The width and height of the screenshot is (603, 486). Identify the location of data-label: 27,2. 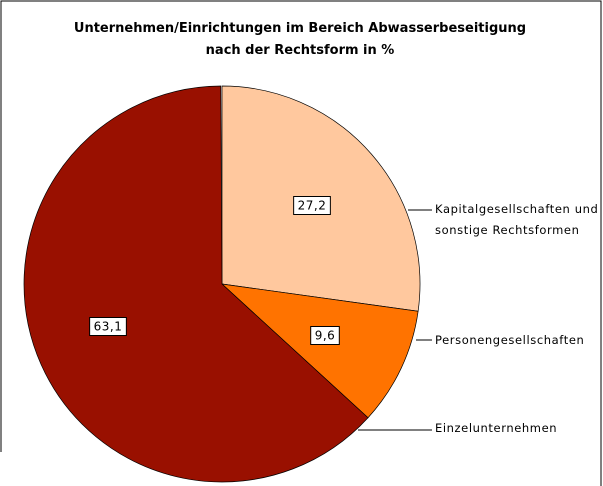
(312, 206).